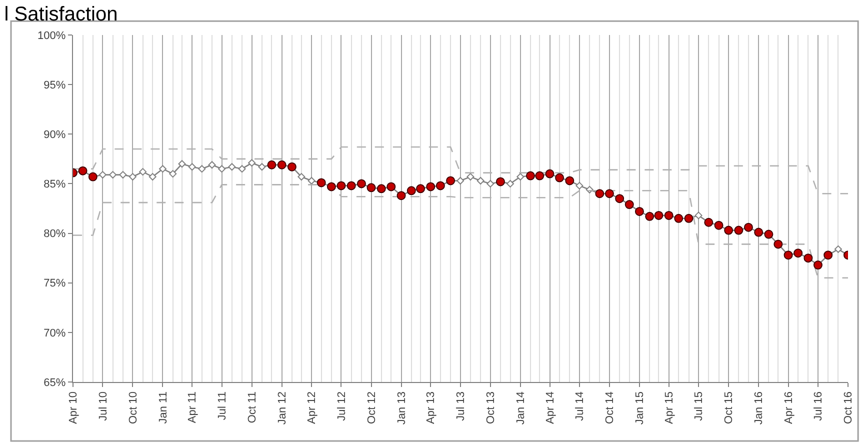 Image resolution: width=861 pixels, height=444 pixels. Describe the element at coordinates (580, 406) in the screenshot. I see `x-tick-label: Jul 14` at that location.